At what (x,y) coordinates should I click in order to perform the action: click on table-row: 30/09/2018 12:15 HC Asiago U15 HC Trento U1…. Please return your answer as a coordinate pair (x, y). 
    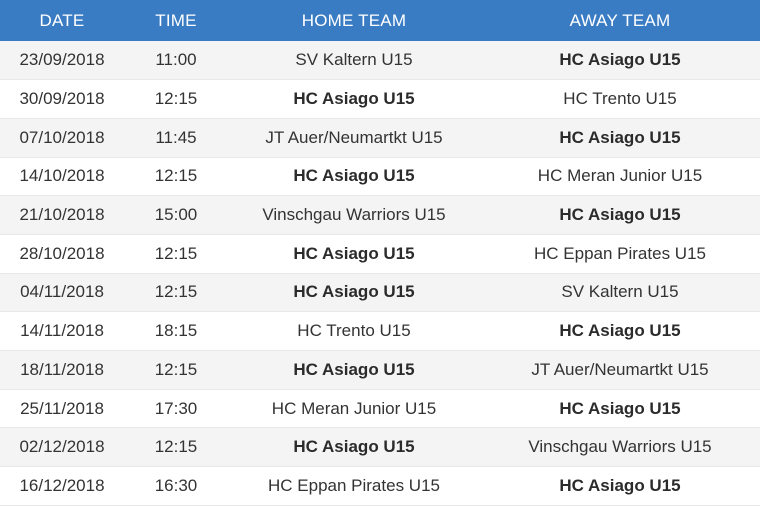
    Looking at the image, I should click on (380, 99).